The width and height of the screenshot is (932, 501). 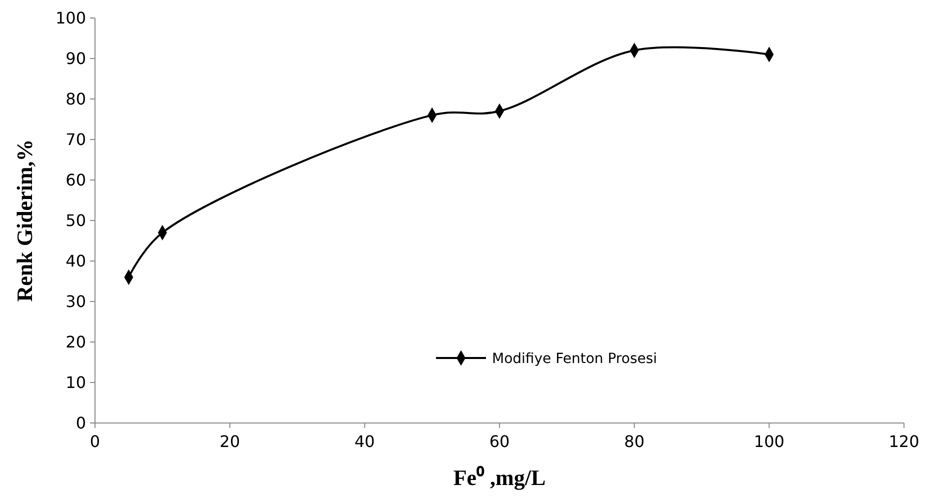 I want to click on y-tick-label: 0, so click(x=81, y=423).